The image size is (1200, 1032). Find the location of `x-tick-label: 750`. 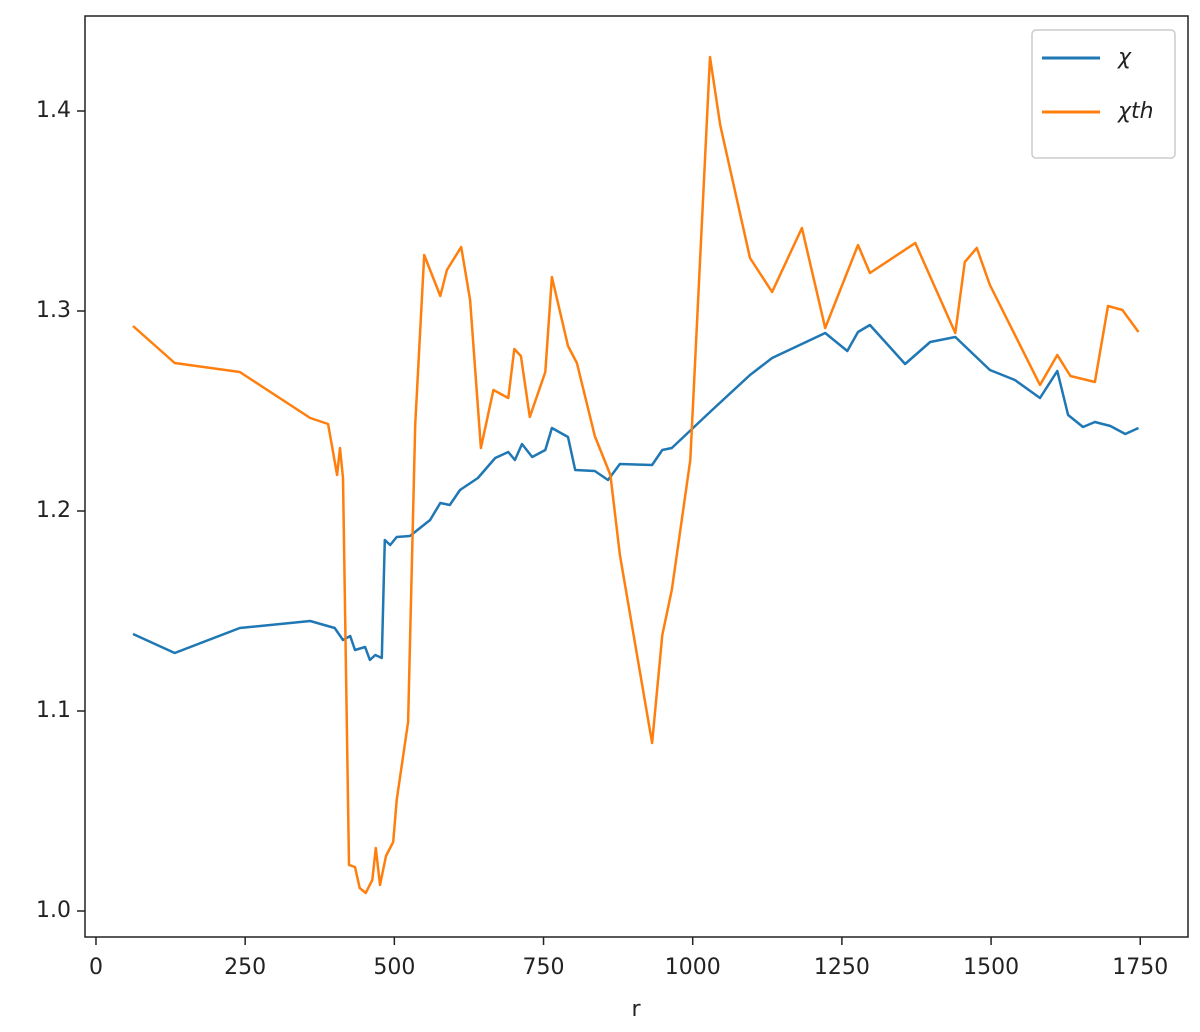

x-tick-label: 750 is located at coordinates (544, 967).